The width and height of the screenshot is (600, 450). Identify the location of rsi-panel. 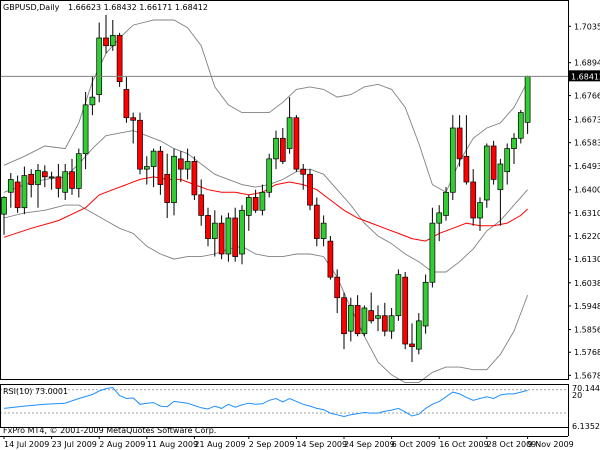
(284, 402).